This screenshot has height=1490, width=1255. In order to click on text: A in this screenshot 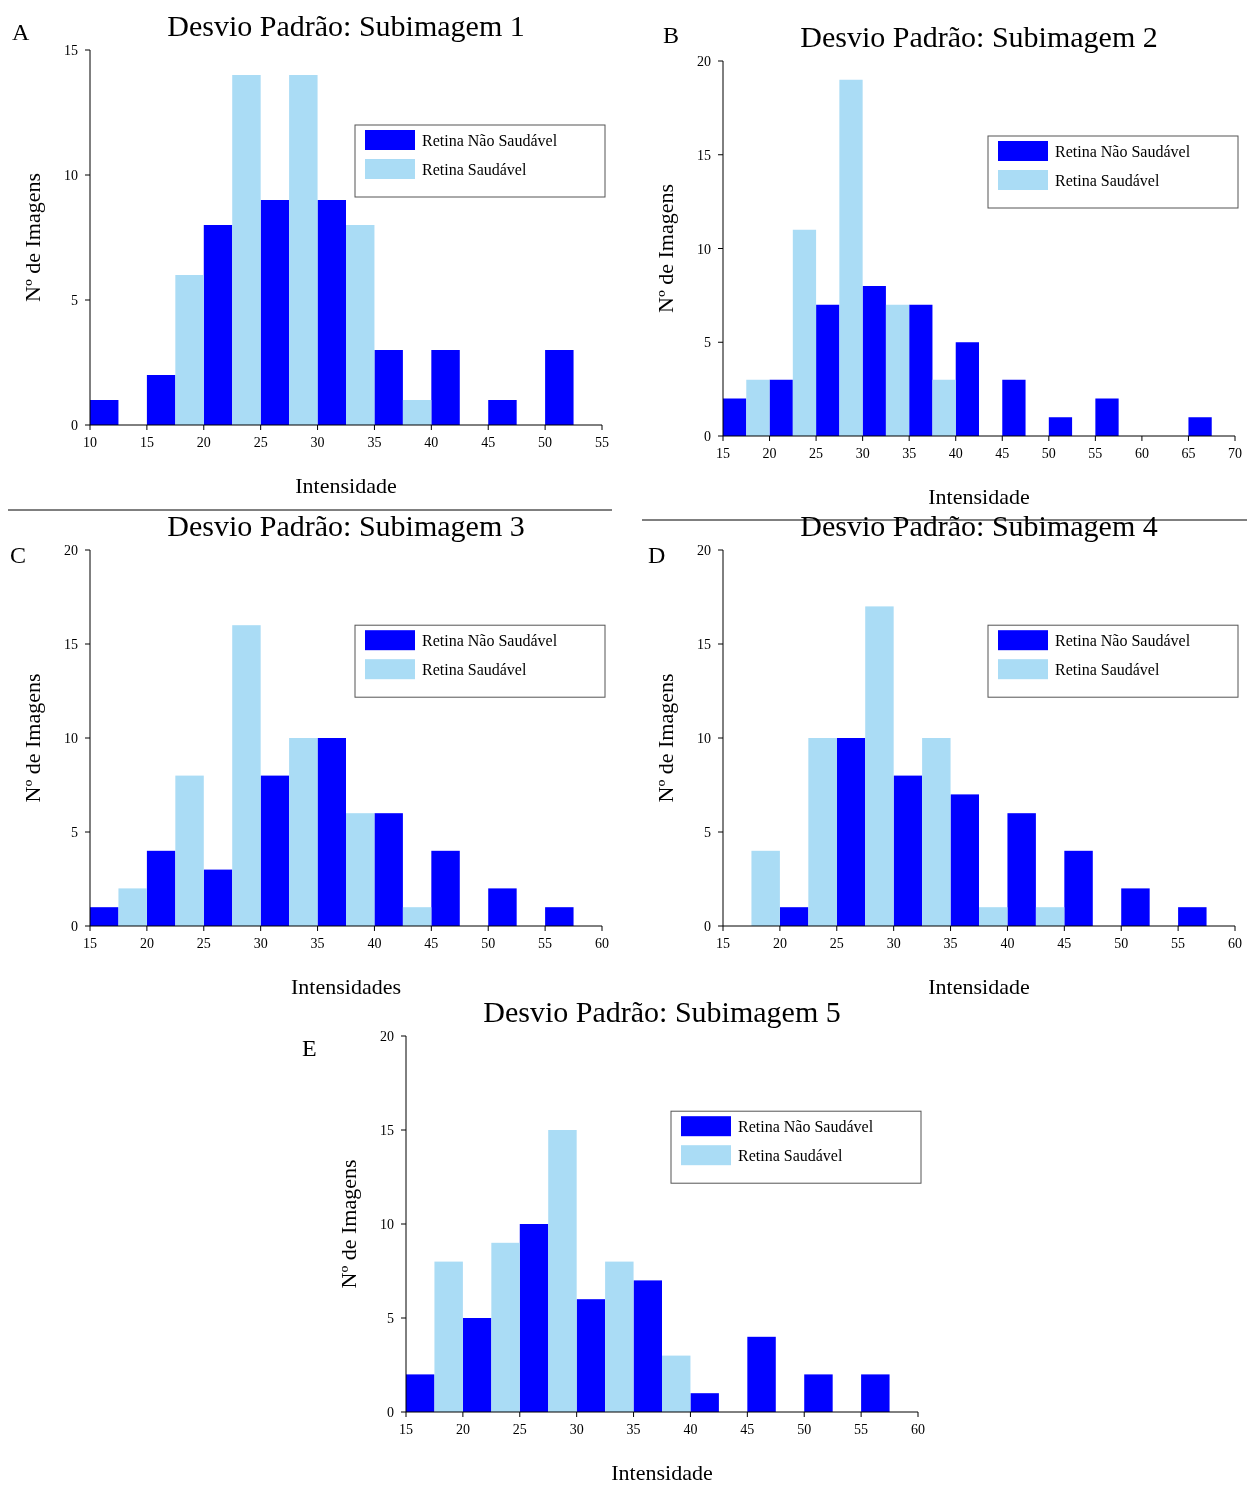, I will do `click(21, 32)`.